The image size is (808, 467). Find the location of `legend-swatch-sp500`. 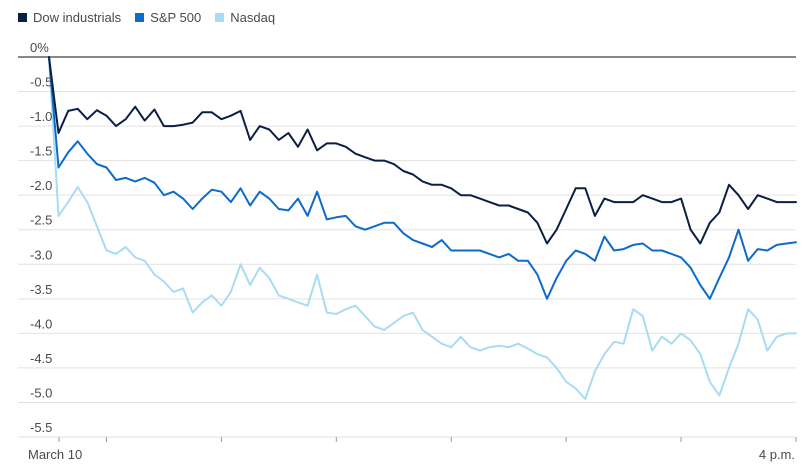

legend-swatch-sp500 is located at coordinates (140, 17).